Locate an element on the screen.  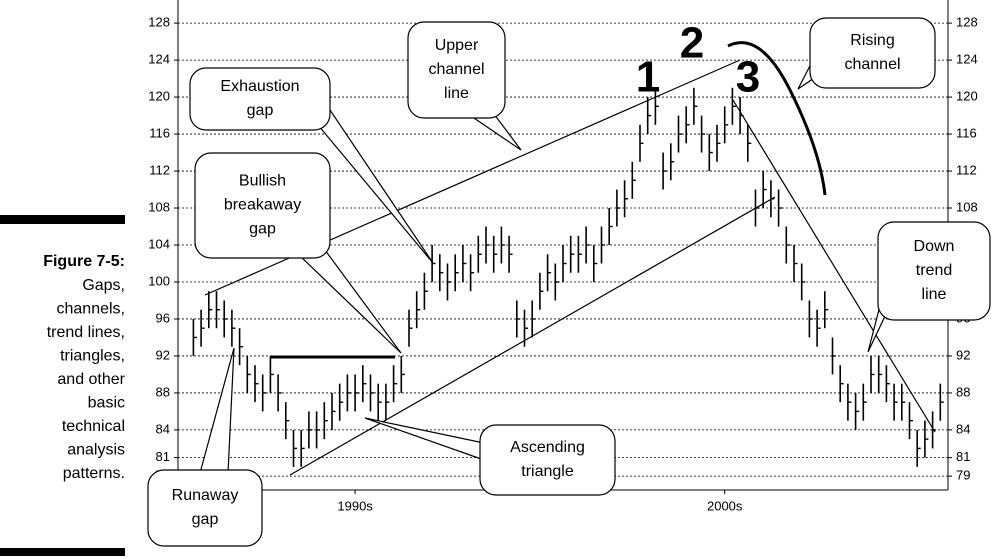
callout-text: Bullish is located at coordinates (262, 181).